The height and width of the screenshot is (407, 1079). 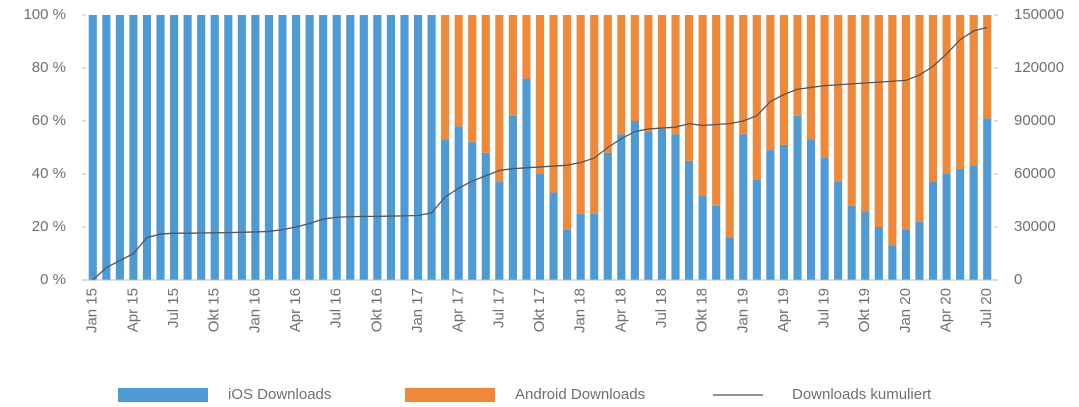 What do you see at coordinates (742, 310) in the screenshot?
I see `x-tick-label: Jan 19` at bounding box center [742, 310].